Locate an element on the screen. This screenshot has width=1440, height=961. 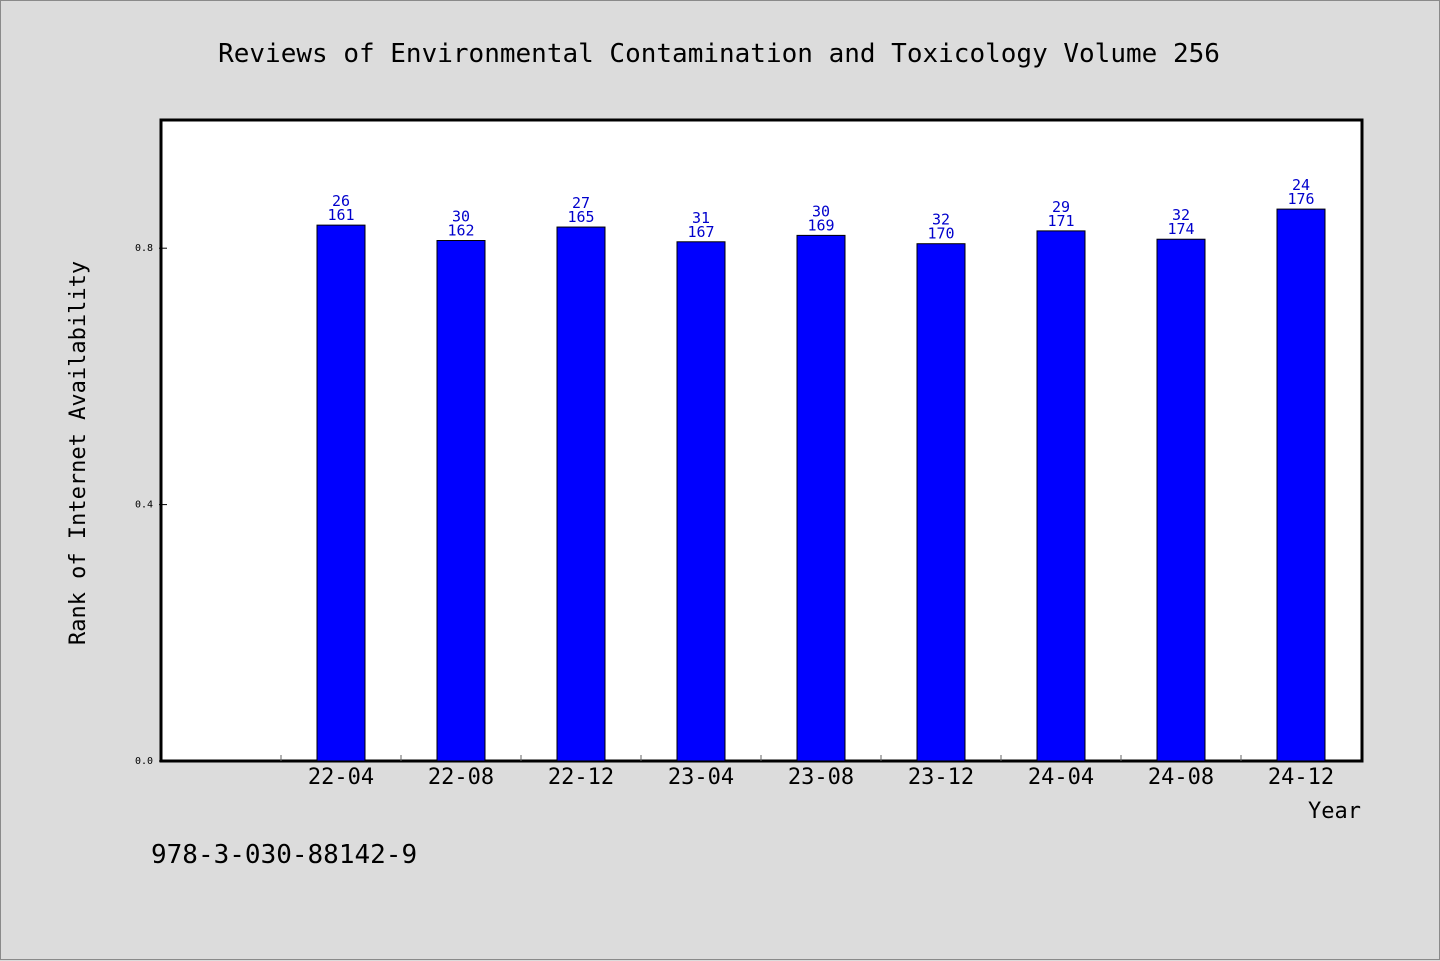
x-tick-label: 22-04 is located at coordinates (341, 777).